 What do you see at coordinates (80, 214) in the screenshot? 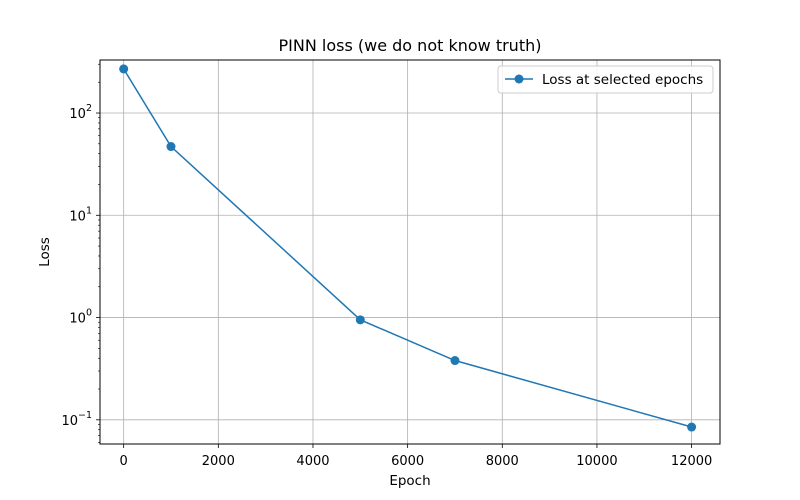
I see `y-tick-label: 10¹` at bounding box center [80, 214].